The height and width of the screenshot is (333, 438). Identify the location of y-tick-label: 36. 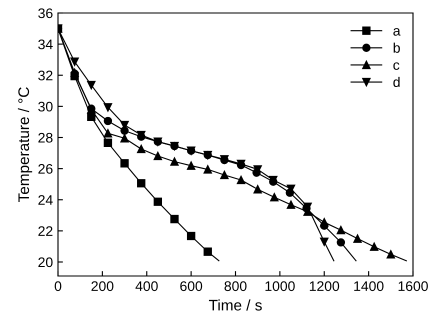
(45, 13).